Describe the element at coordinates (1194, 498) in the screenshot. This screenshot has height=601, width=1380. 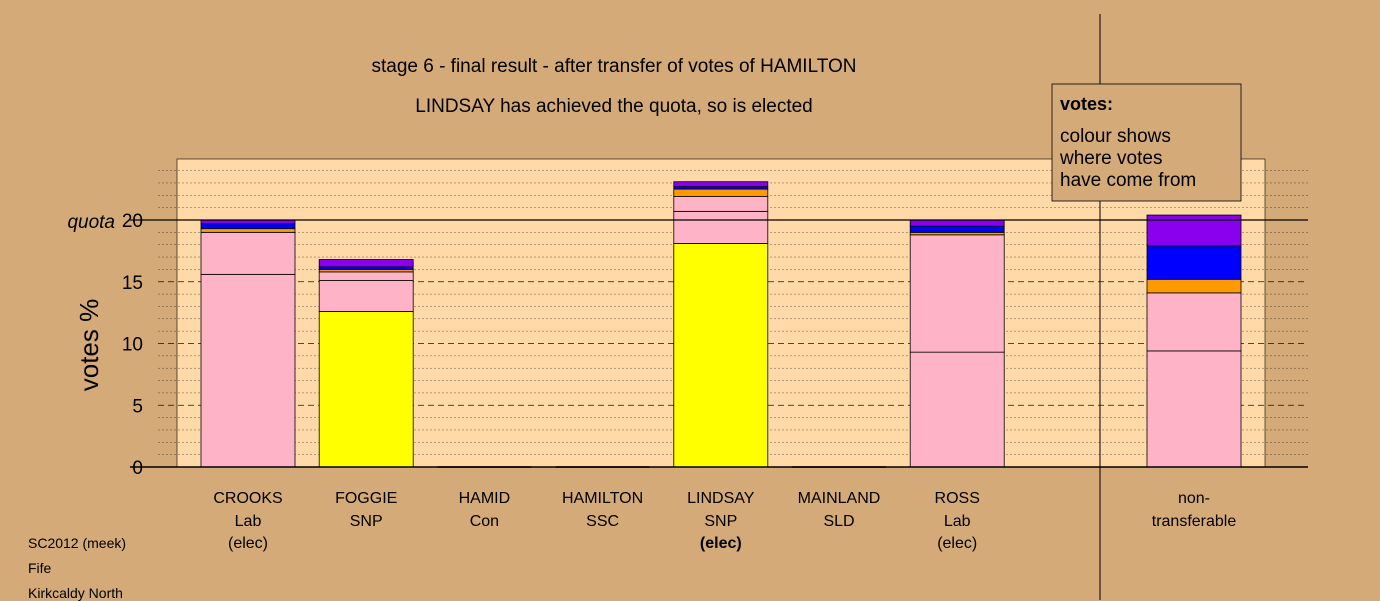
I see `nontransferable-label-line: non-` at that location.